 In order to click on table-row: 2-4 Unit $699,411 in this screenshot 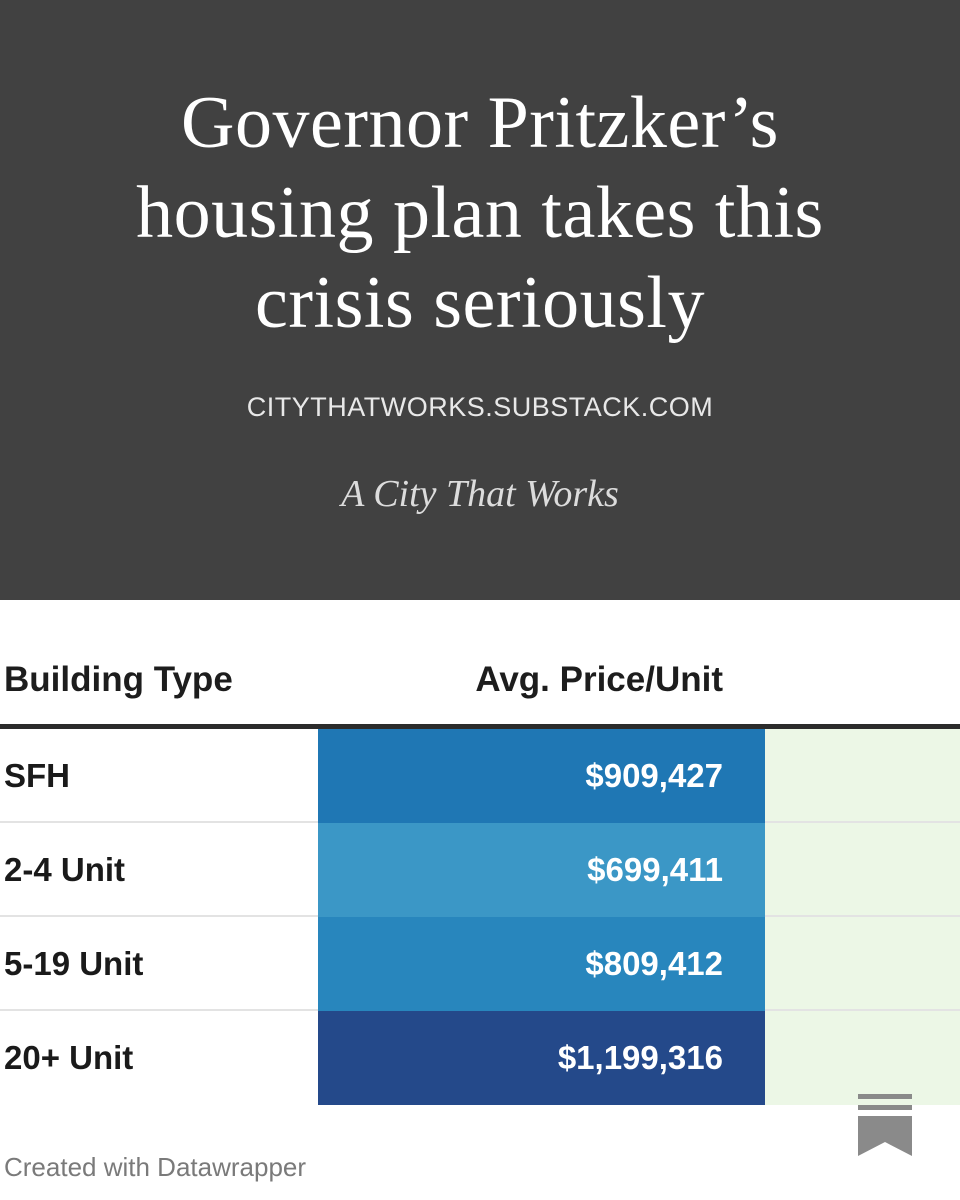, I will do `click(480, 870)`.